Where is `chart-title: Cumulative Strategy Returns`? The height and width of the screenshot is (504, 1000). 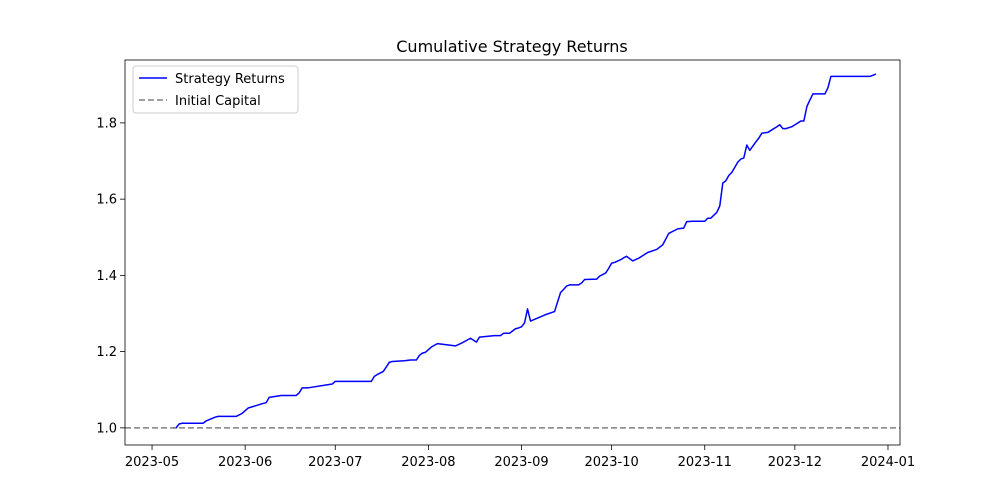
chart-title: Cumulative Strategy Returns is located at coordinates (511, 46).